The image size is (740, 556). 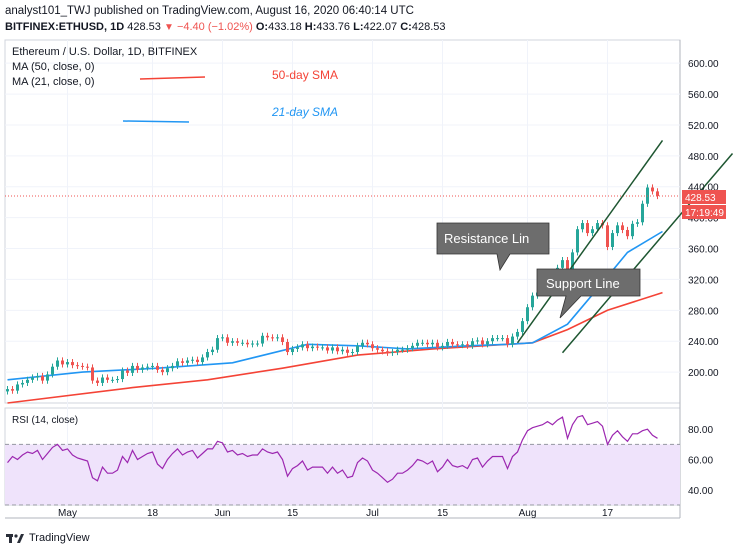 I want to click on footer-brand: TradingView, so click(x=59, y=538).